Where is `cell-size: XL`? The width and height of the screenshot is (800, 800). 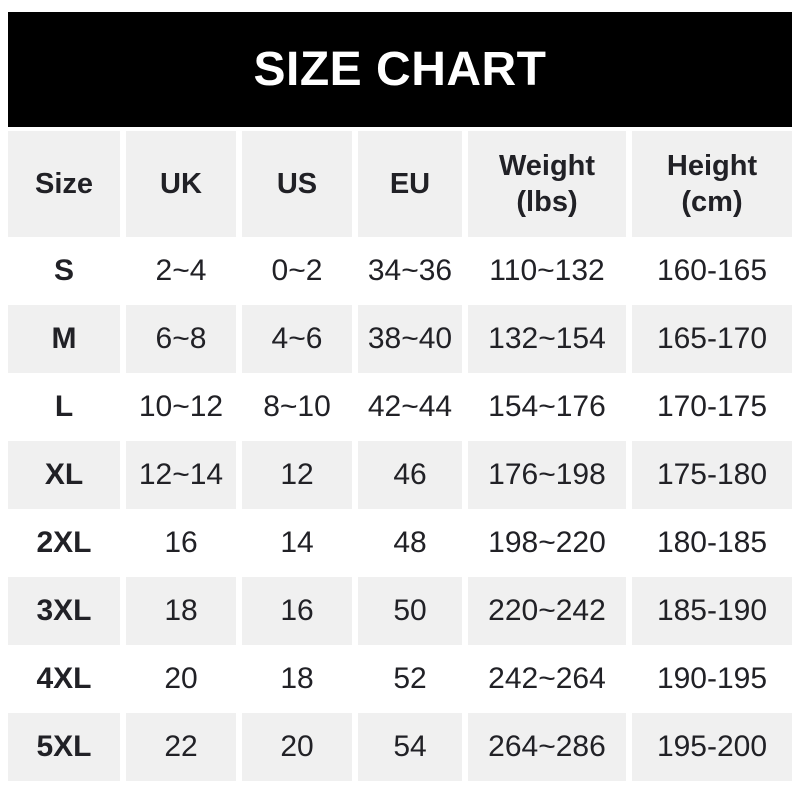 cell-size: XL is located at coordinates (64, 475).